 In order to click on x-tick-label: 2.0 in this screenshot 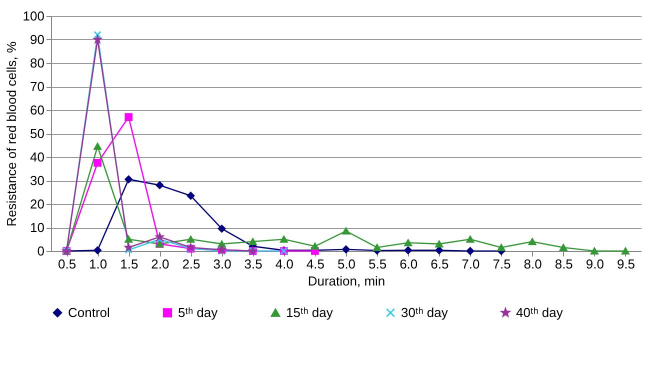, I will do `click(160, 264)`.